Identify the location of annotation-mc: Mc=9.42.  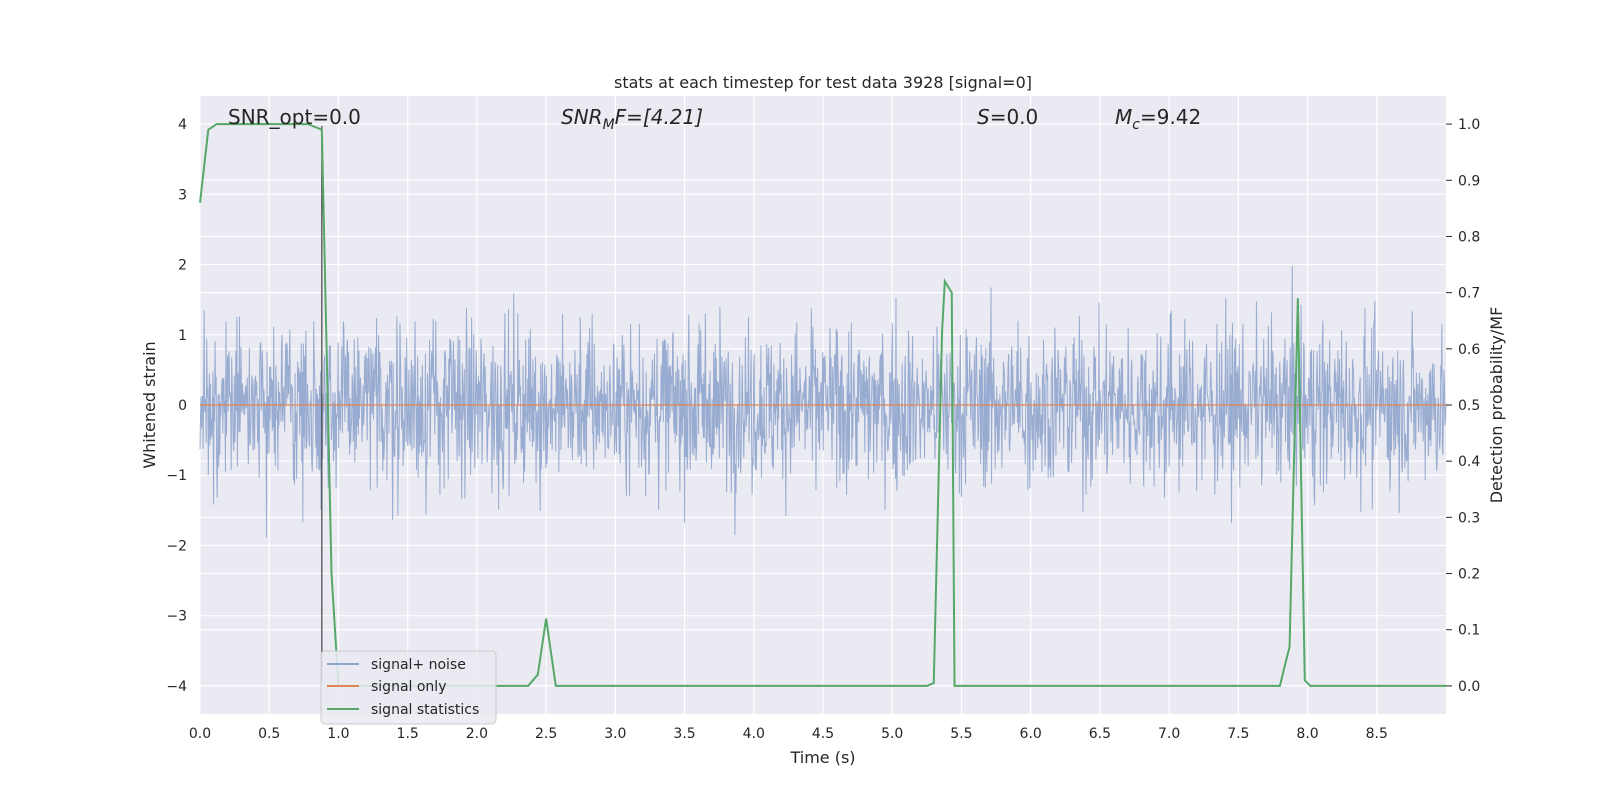
(1158, 119).